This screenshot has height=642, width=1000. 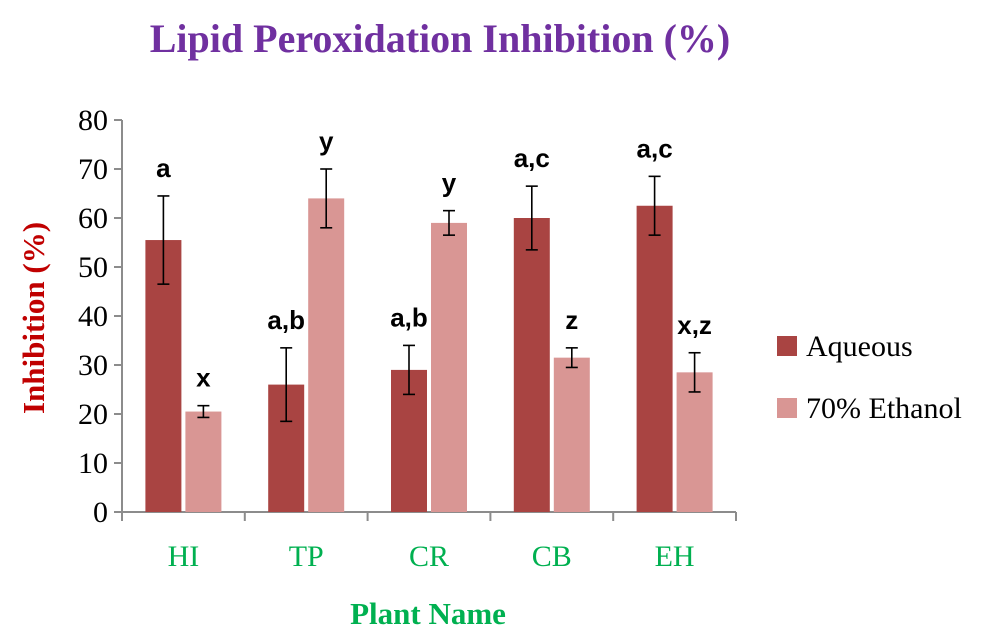 I want to click on y-tick-label: 30, so click(x=93, y=365).